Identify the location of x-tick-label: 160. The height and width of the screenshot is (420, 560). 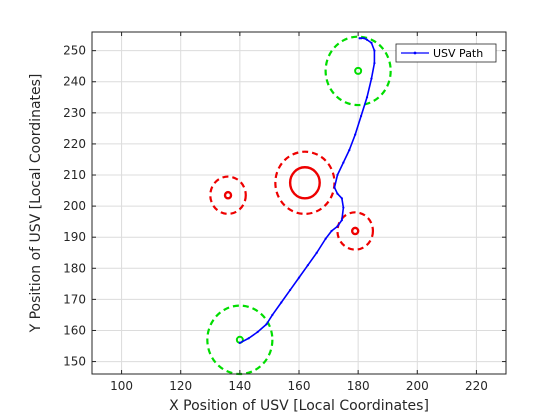
(299, 386).